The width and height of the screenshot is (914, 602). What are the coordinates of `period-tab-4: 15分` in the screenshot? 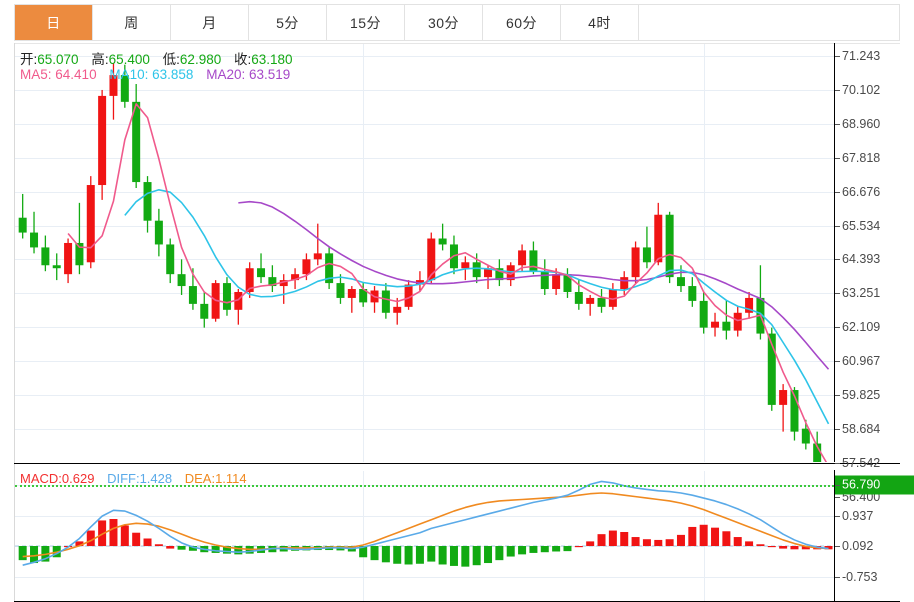 It's located at (366, 22).